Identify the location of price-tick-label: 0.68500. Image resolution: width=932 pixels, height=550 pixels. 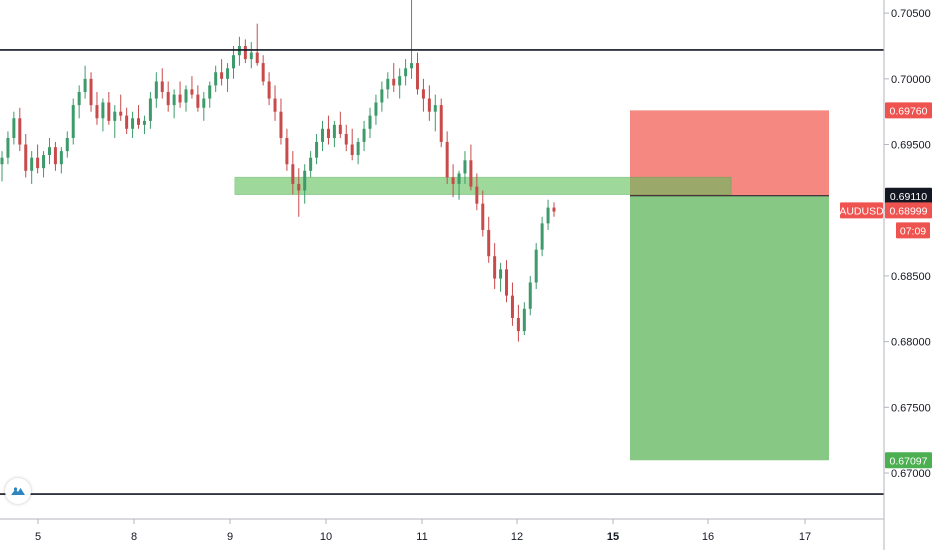
(911, 277).